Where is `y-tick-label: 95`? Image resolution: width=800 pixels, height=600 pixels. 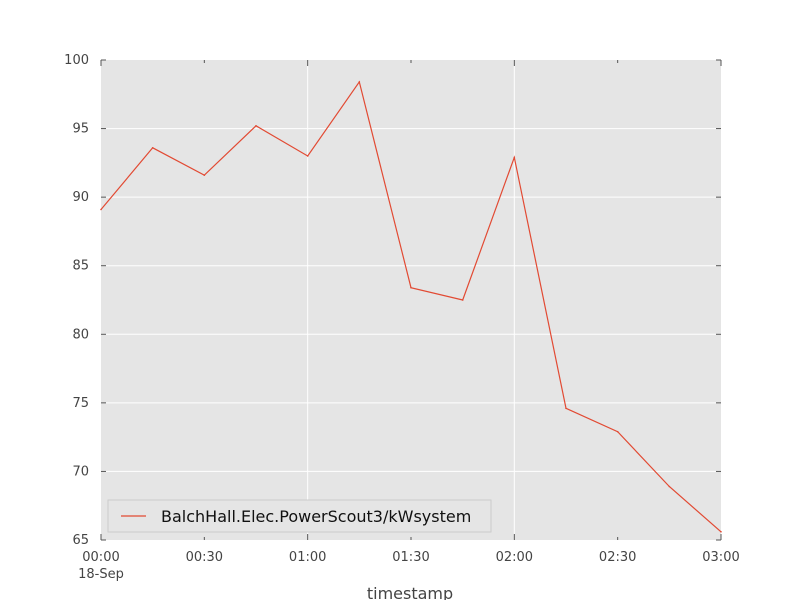
y-tick-label: 95 is located at coordinates (80, 129).